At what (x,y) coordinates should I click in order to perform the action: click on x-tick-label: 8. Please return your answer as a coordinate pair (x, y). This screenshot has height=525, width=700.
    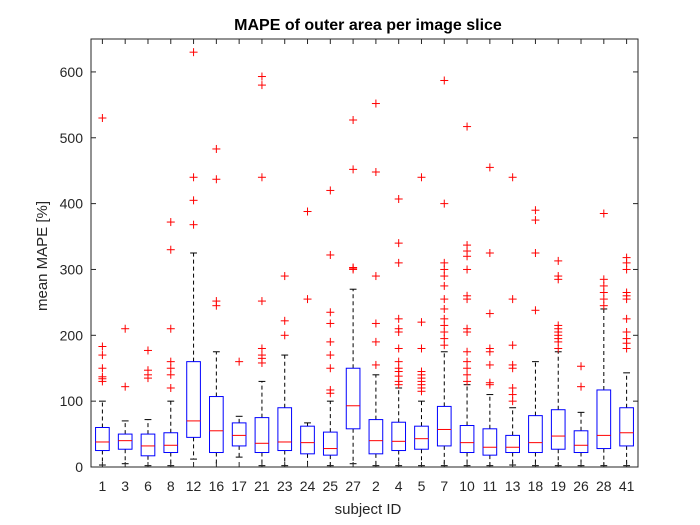
    Looking at the image, I should click on (171, 486).